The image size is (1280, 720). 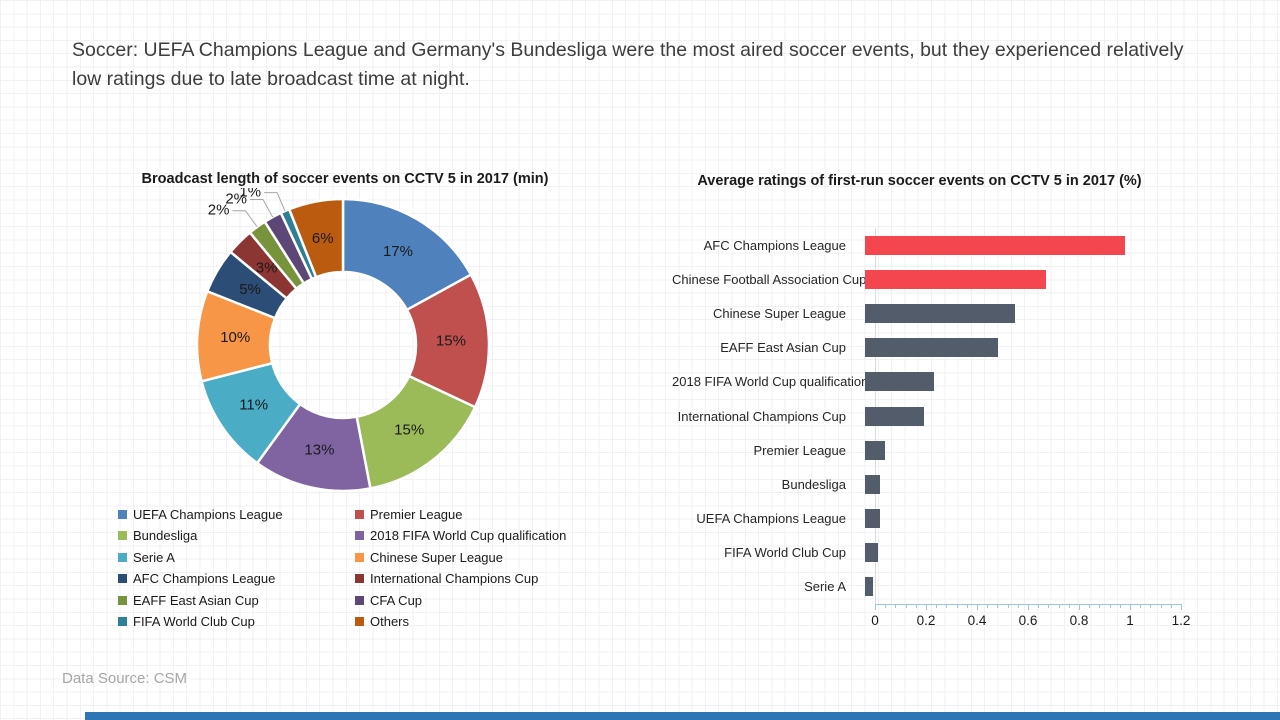 What do you see at coordinates (800, 450) in the screenshot?
I see `bar-category-label: Premier League` at bounding box center [800, 450].